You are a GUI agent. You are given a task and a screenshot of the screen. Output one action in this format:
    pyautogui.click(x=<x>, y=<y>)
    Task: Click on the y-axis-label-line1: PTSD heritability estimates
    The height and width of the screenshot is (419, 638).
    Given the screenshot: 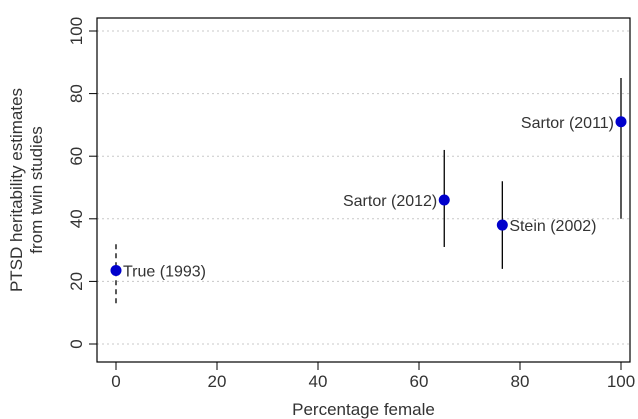 What is the action you would take?
    pyautogui.click(x=16, y=190)
    